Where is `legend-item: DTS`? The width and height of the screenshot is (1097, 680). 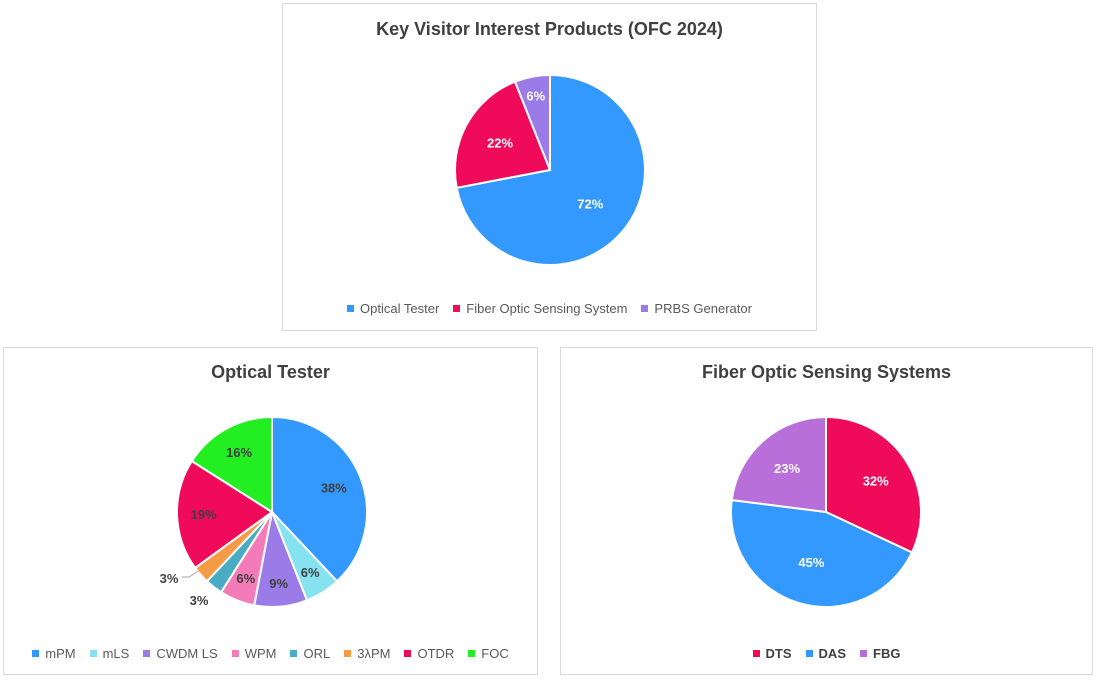 legend-item: DTS is located at coordinates (772, 653).